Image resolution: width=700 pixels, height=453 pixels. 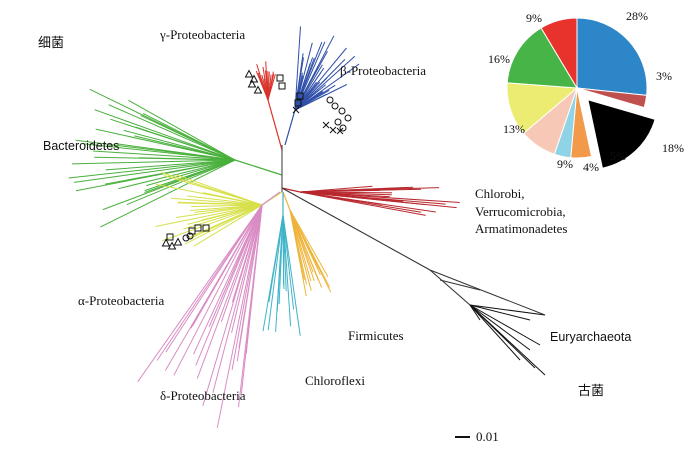 I want to click on pie-slice-label-6: 13%, so click(x=514, y=129).